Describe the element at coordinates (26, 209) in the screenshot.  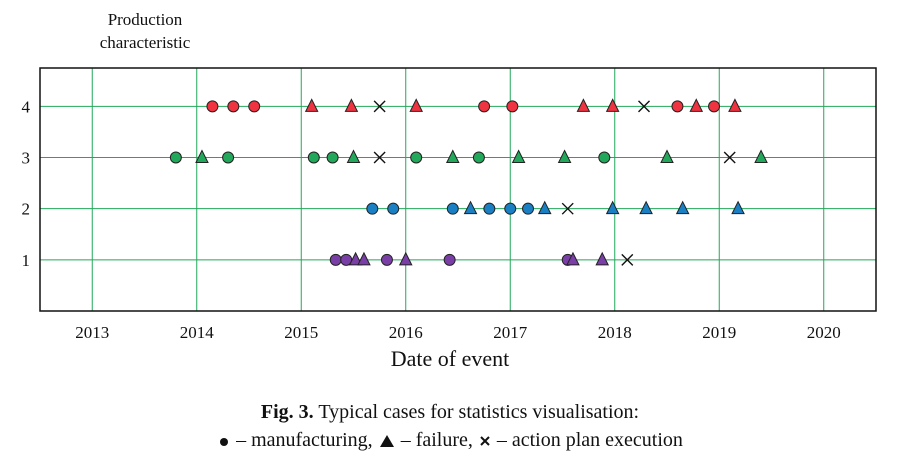
I see `y-tick-label-2: 2` at that location.